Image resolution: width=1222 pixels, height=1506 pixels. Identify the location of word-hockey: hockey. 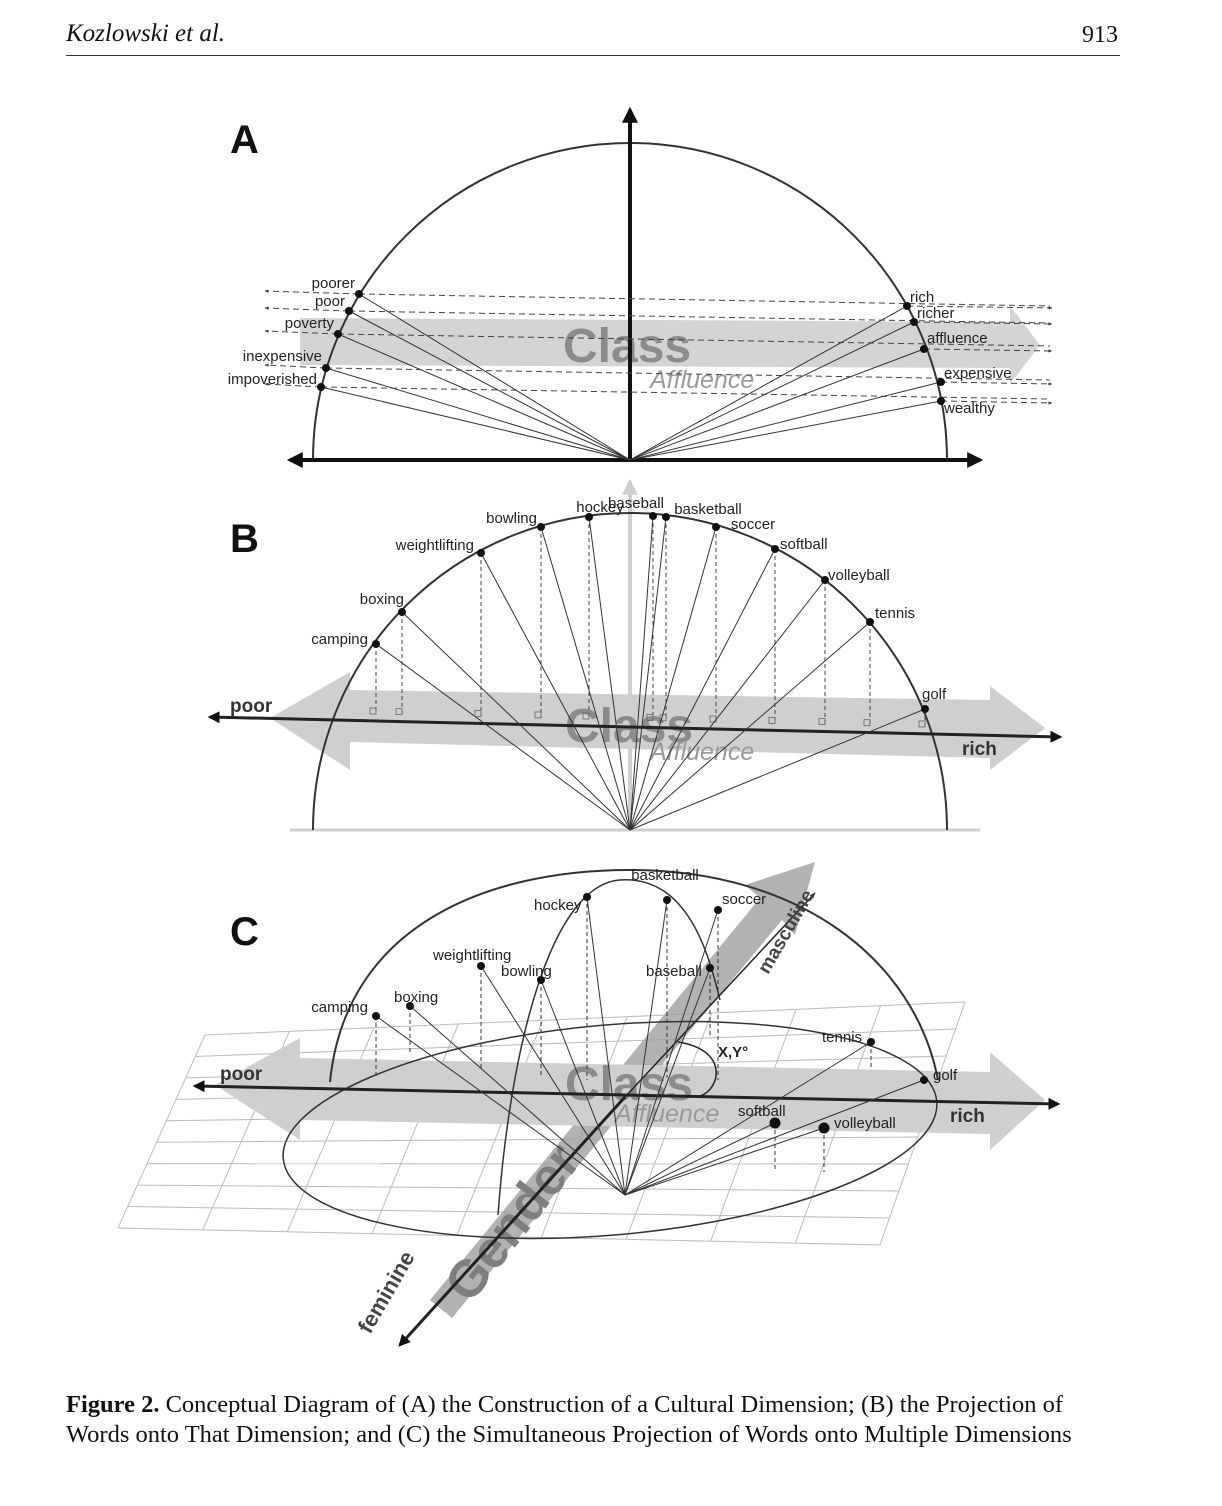
(558, 905).